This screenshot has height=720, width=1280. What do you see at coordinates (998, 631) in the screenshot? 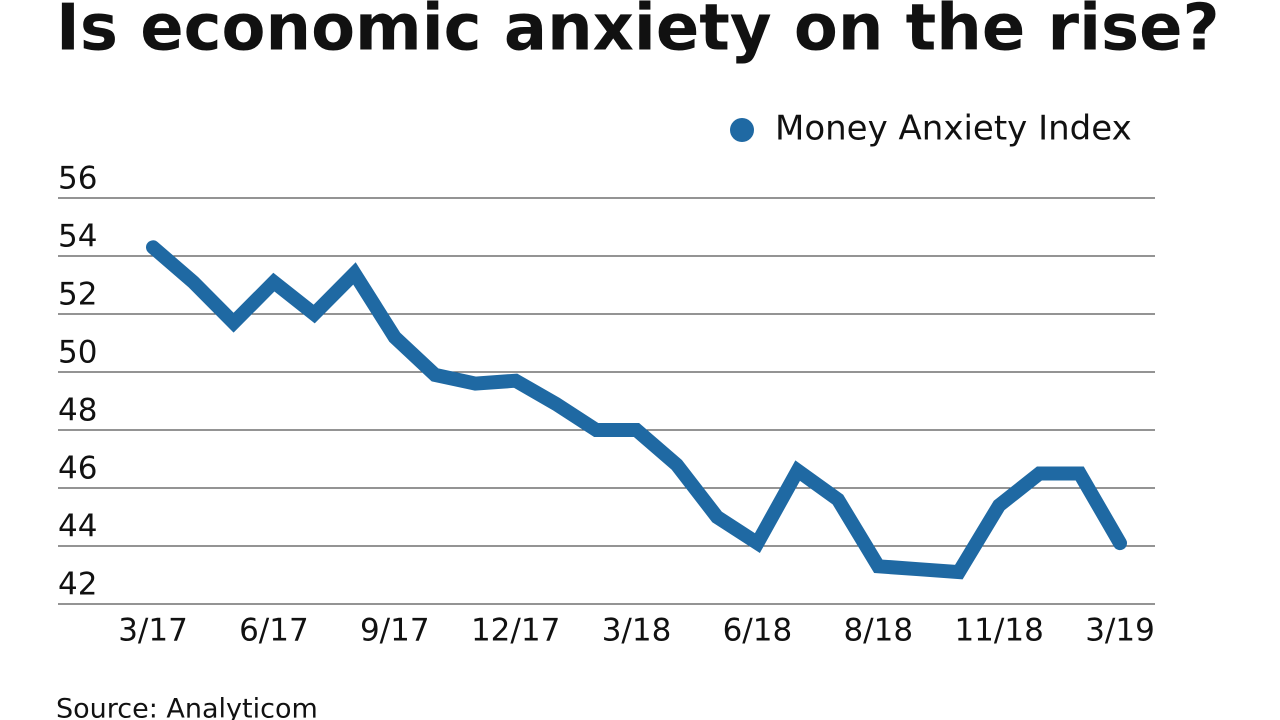
I see `x-tick-label: 11/18` at bounding box center [998, 631].